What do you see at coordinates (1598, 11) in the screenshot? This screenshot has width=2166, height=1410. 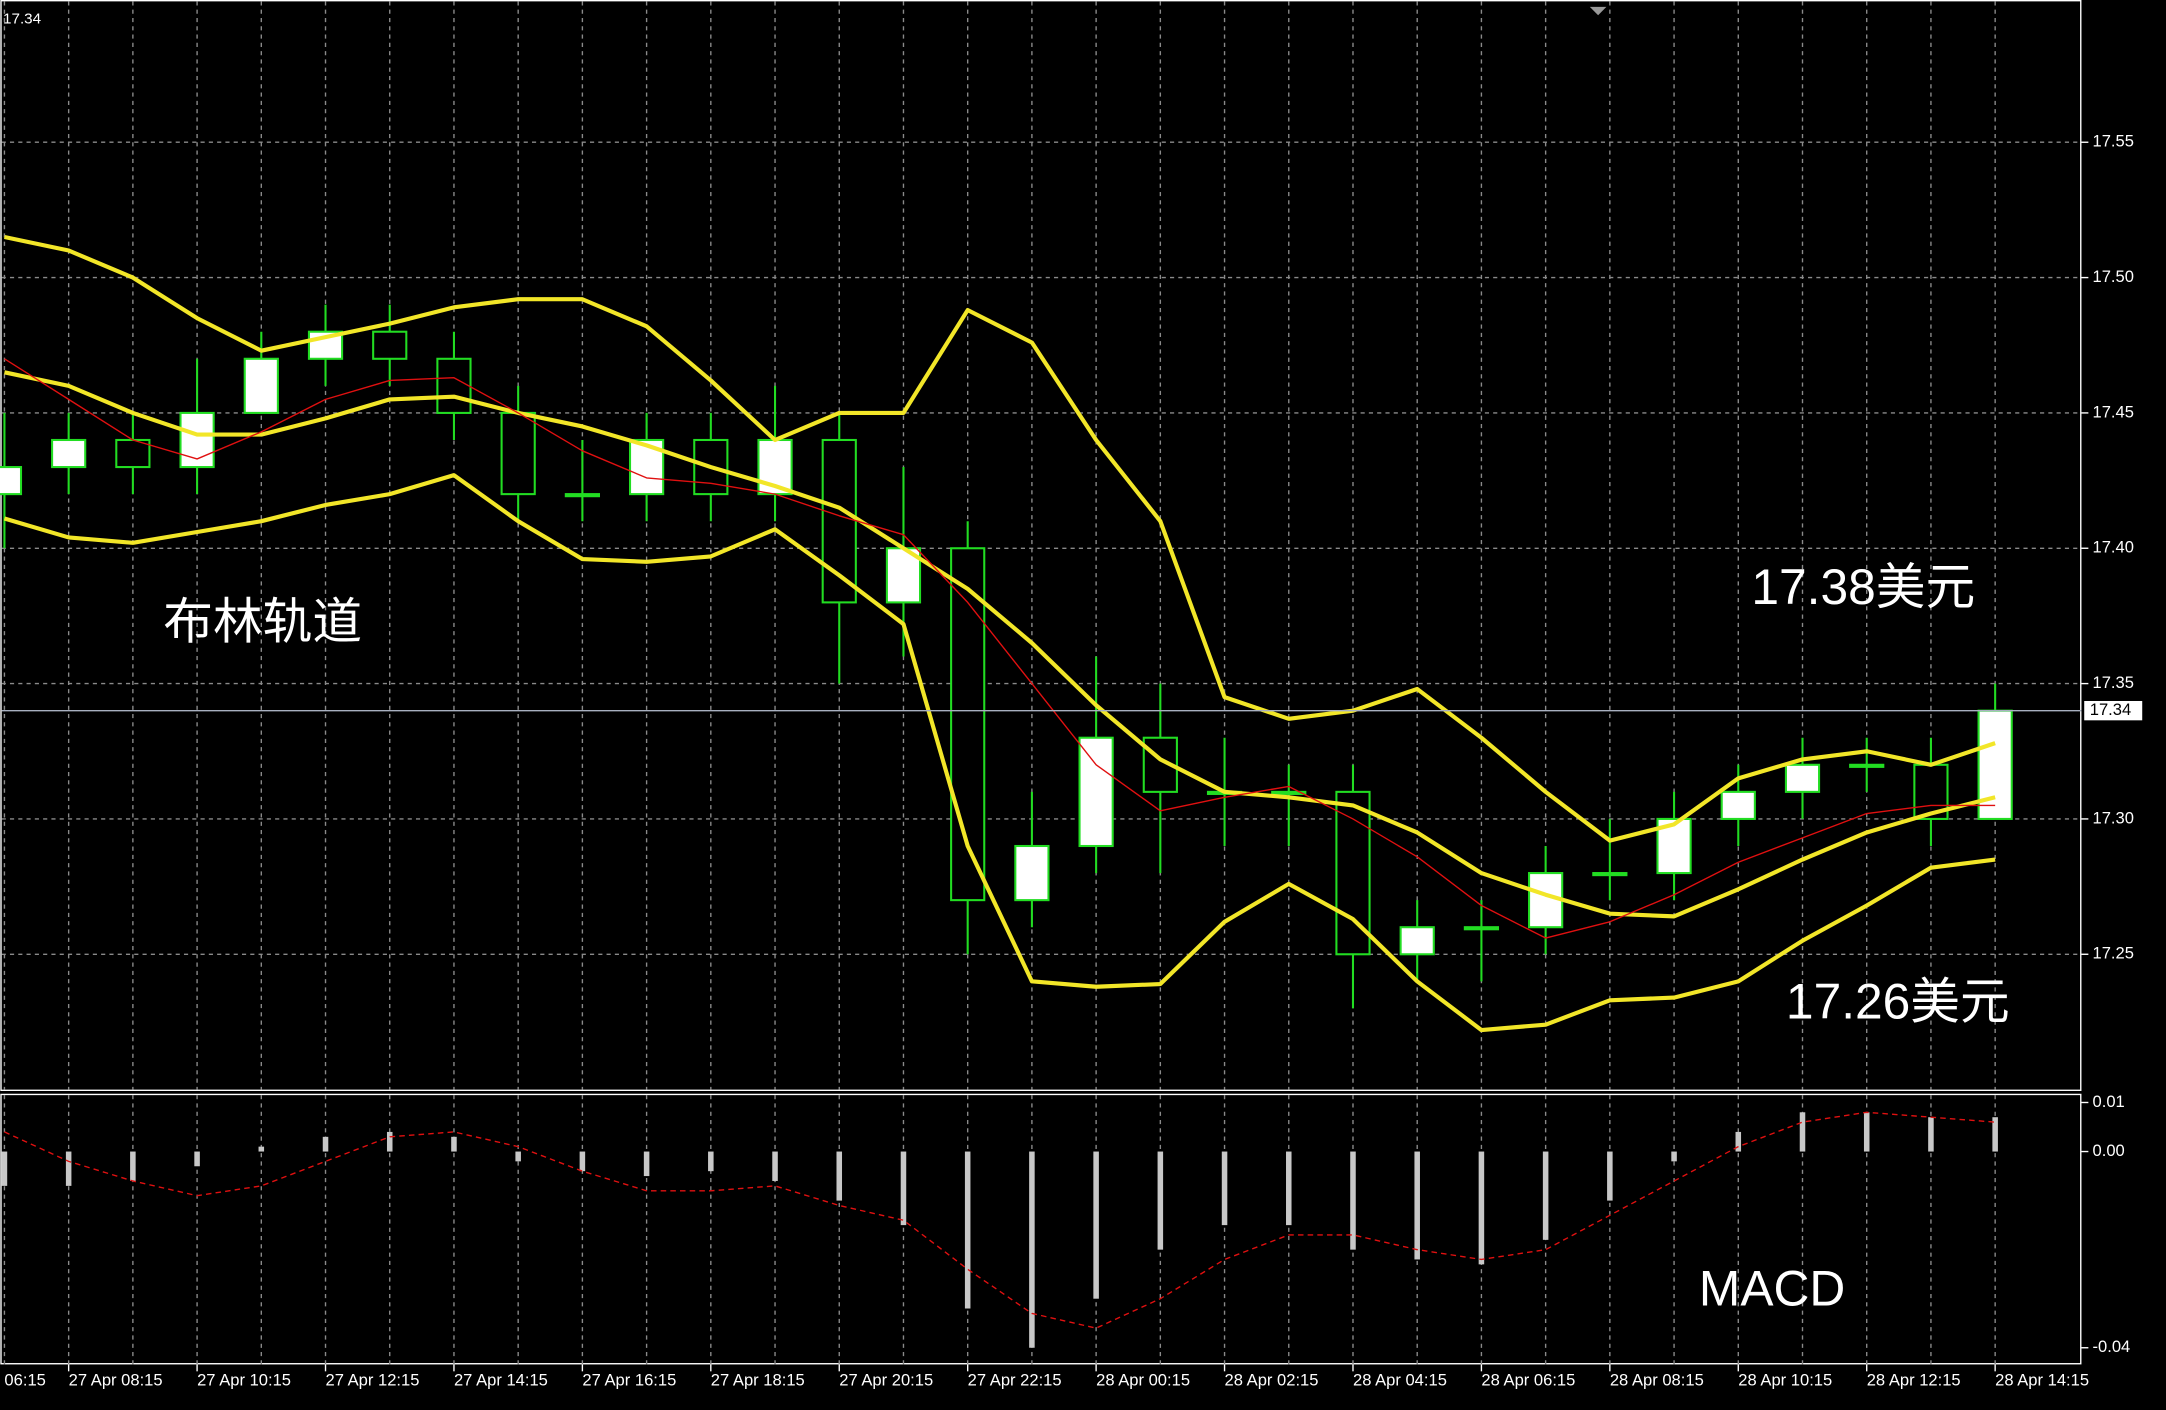 I see `shift-marker` at bounding box center [1598, 11].